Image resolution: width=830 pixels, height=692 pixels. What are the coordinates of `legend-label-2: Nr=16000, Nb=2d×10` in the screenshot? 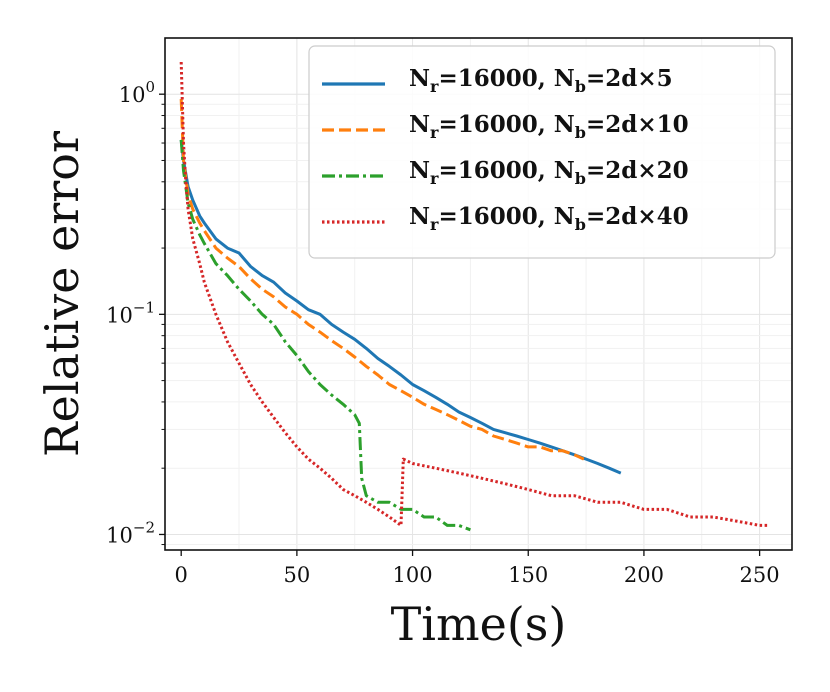 It's located at (549, 126).